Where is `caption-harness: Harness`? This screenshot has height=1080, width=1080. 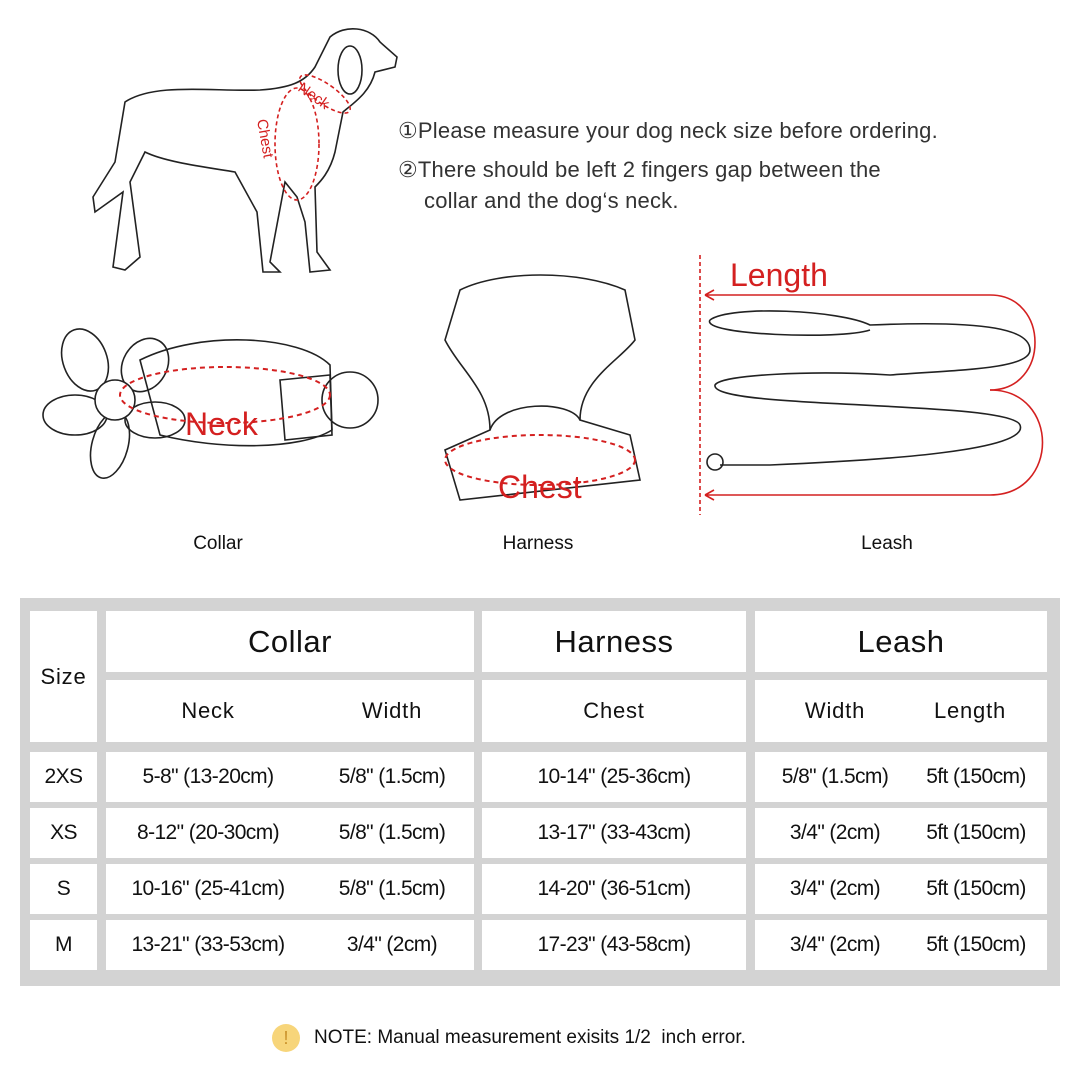
caption-harness: Harness is located at coordinates (538, 543).